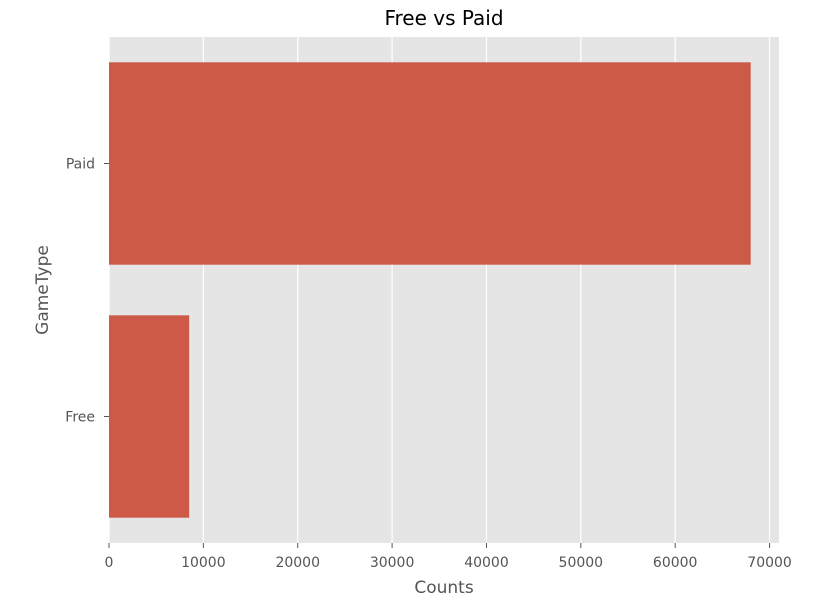 The image size is (818, 605). Describe the element at coordinates (392, 563) in the screenshot. I see `x-tick-label: 30000` at that location.